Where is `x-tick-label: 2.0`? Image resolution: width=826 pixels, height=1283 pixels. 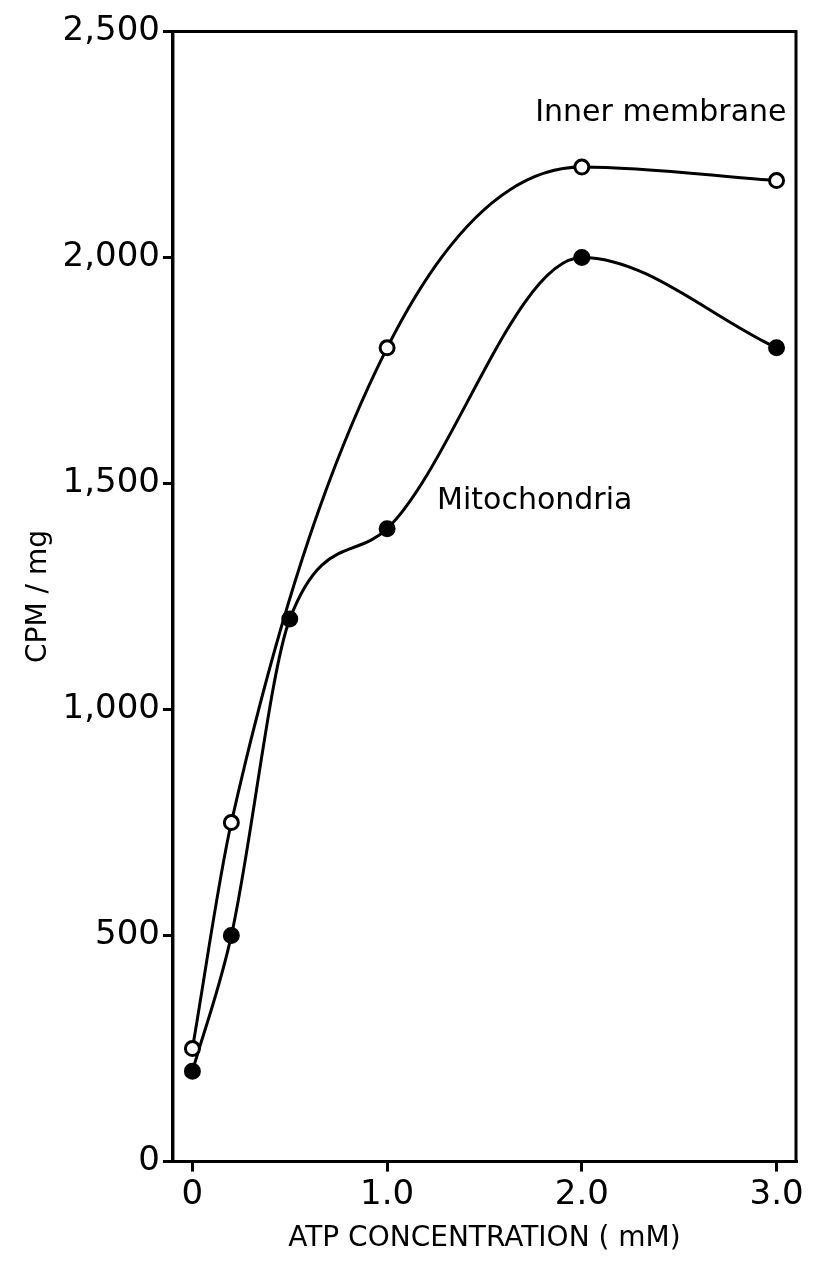
x-tick-label: 2.0 is located at coordinates (581, 1191).